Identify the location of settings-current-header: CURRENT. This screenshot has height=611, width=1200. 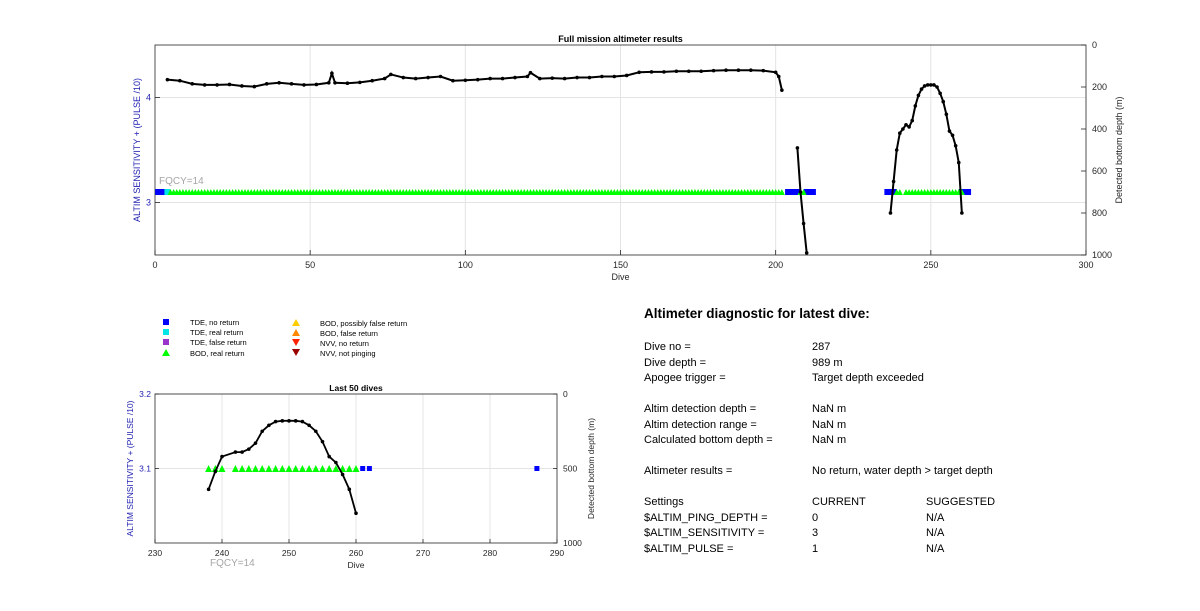
(839, 502).